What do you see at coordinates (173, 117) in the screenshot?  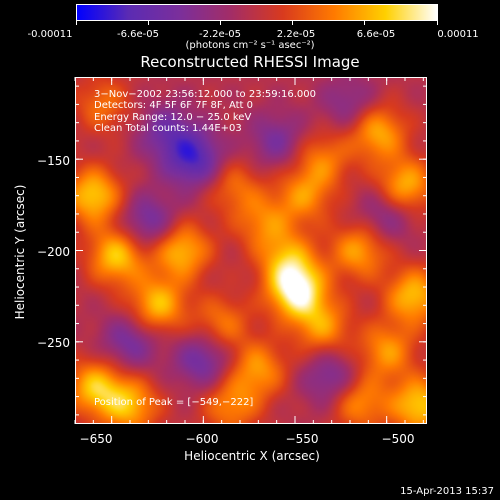 I see `annotation-energy-range: Energy Range: 12.0 − 25.0 keV` at bounding box center [173, 117].